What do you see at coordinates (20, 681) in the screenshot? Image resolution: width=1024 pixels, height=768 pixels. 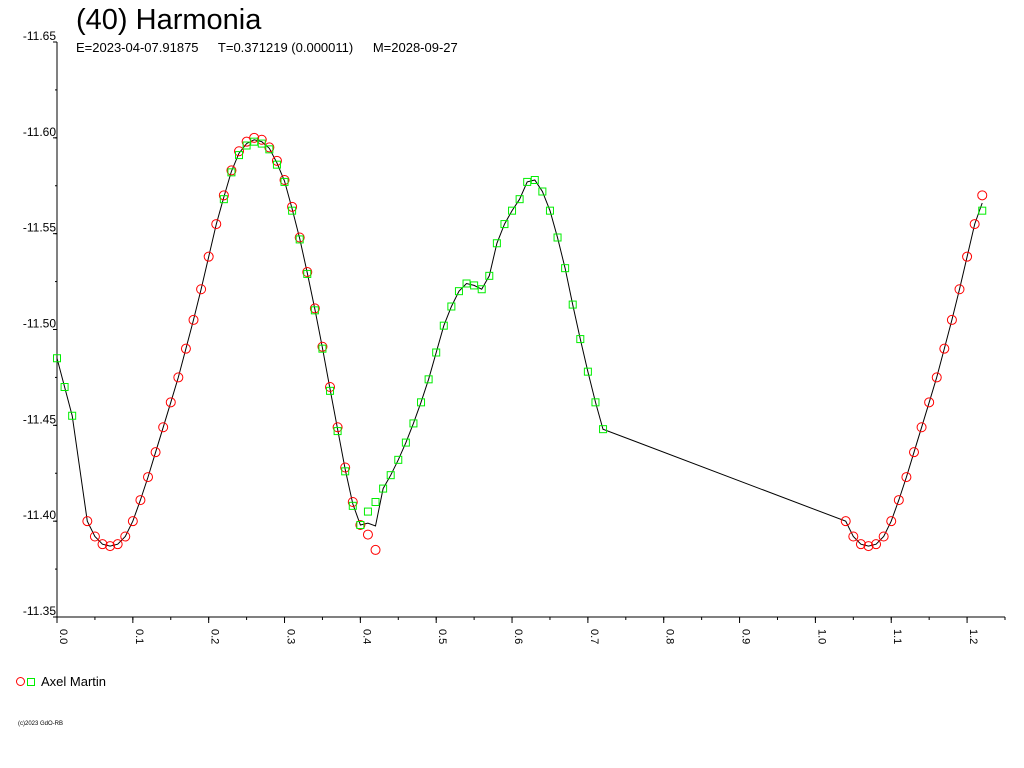 I see `red-circle-icon` at bounding box center [20, 681].